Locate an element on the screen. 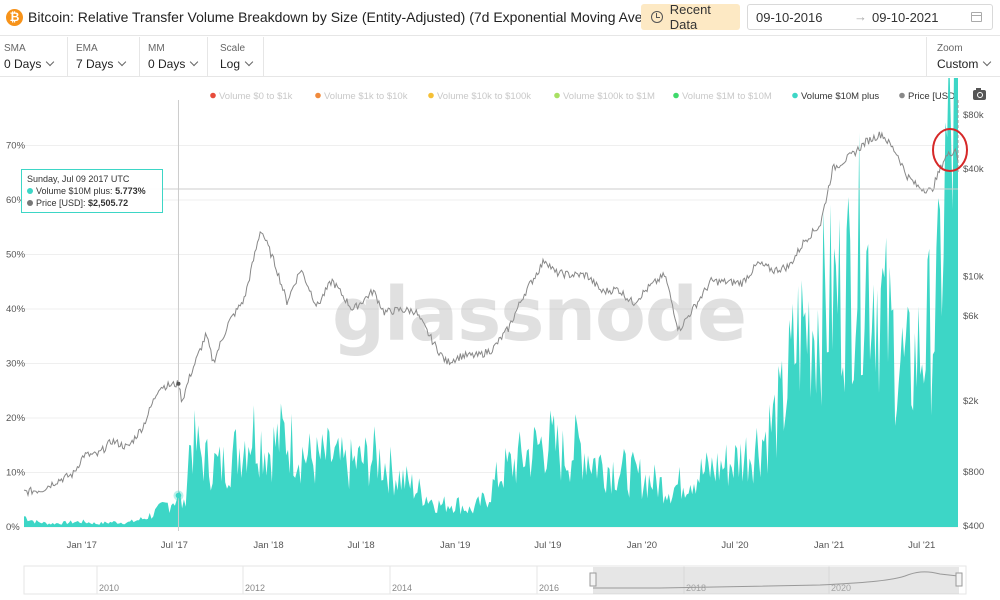 This screenshot has width=1000, height=600. y-tick-label-right: $2k is located at coordinates (971, 401).